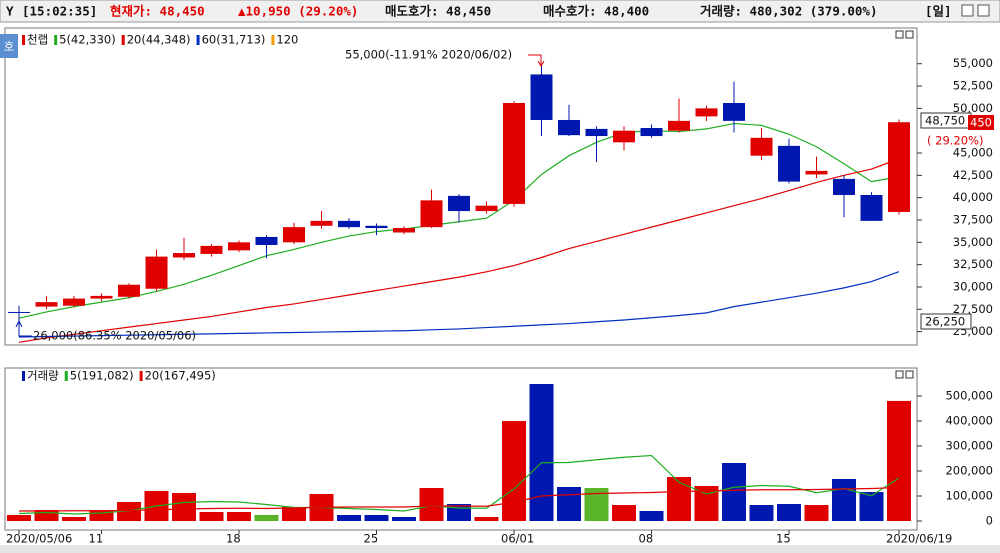 The width and height of the screenshot is (1000, 553). What do you see at coordinates (102, 376) in the screenshot?
I see `legend-label: 5(191,082)` at bounding box center [102, 376].